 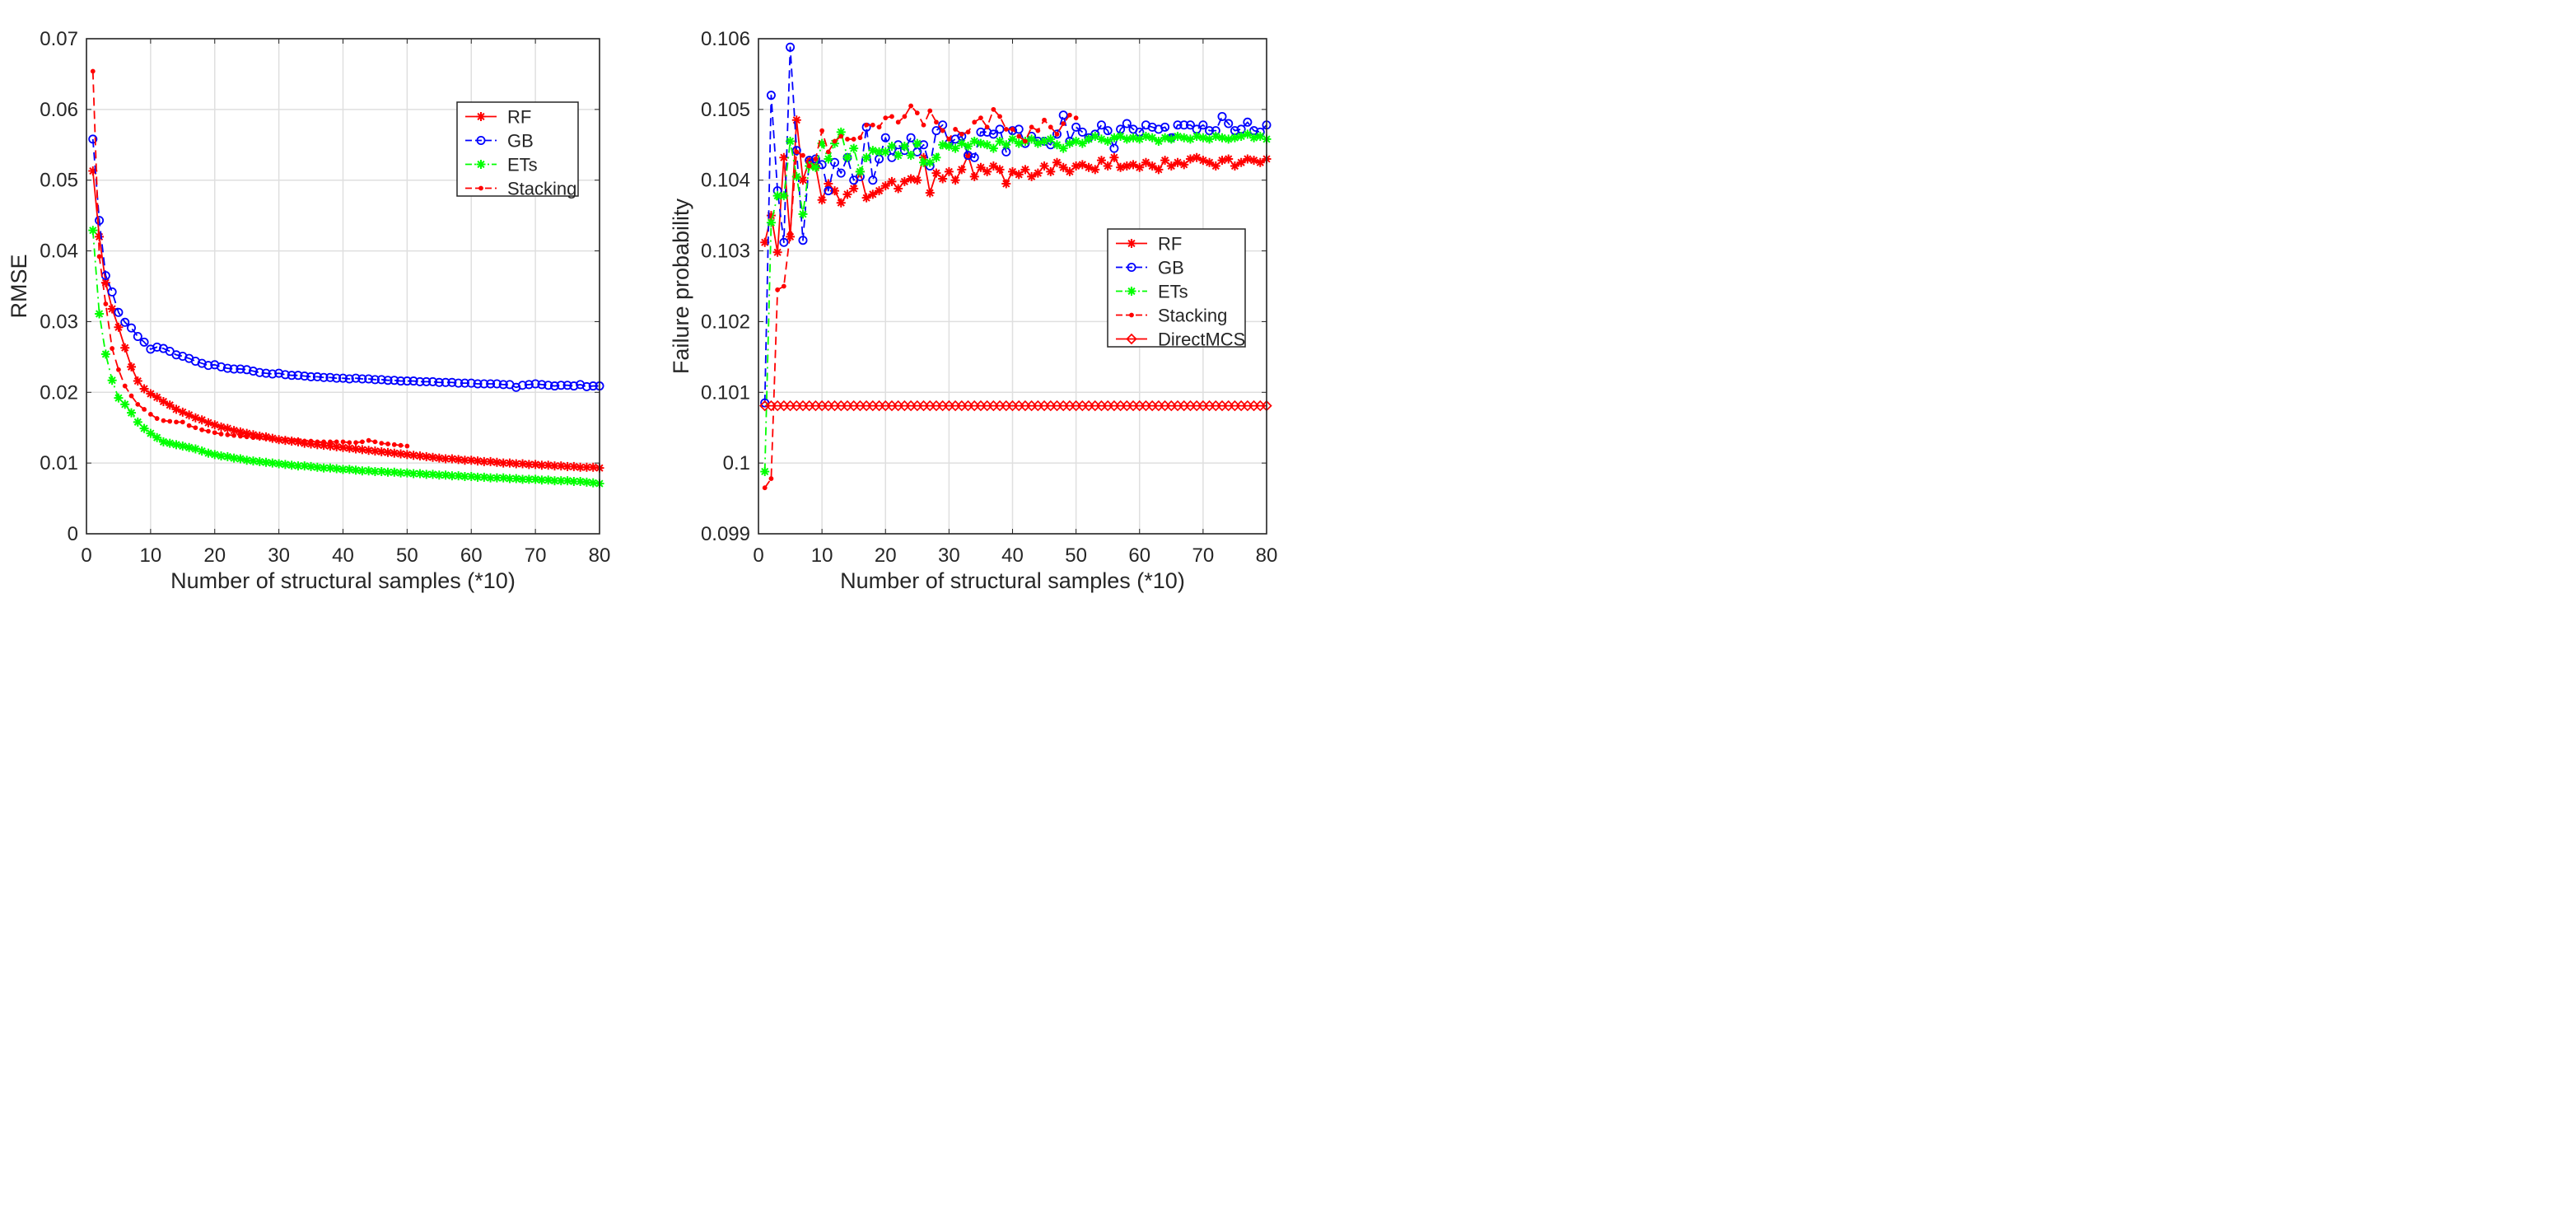 What do you see at coordinates (886, 555) in the screenshot?
I see `failure-probability-x-tick-label: 20` at bounding box center [886, 555].